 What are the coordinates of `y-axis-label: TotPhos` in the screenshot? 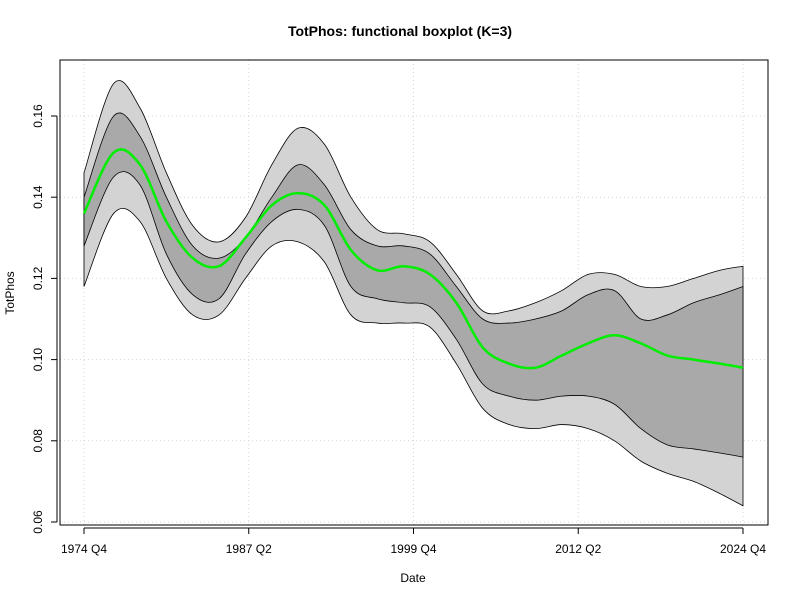 It's located at (10, 292).